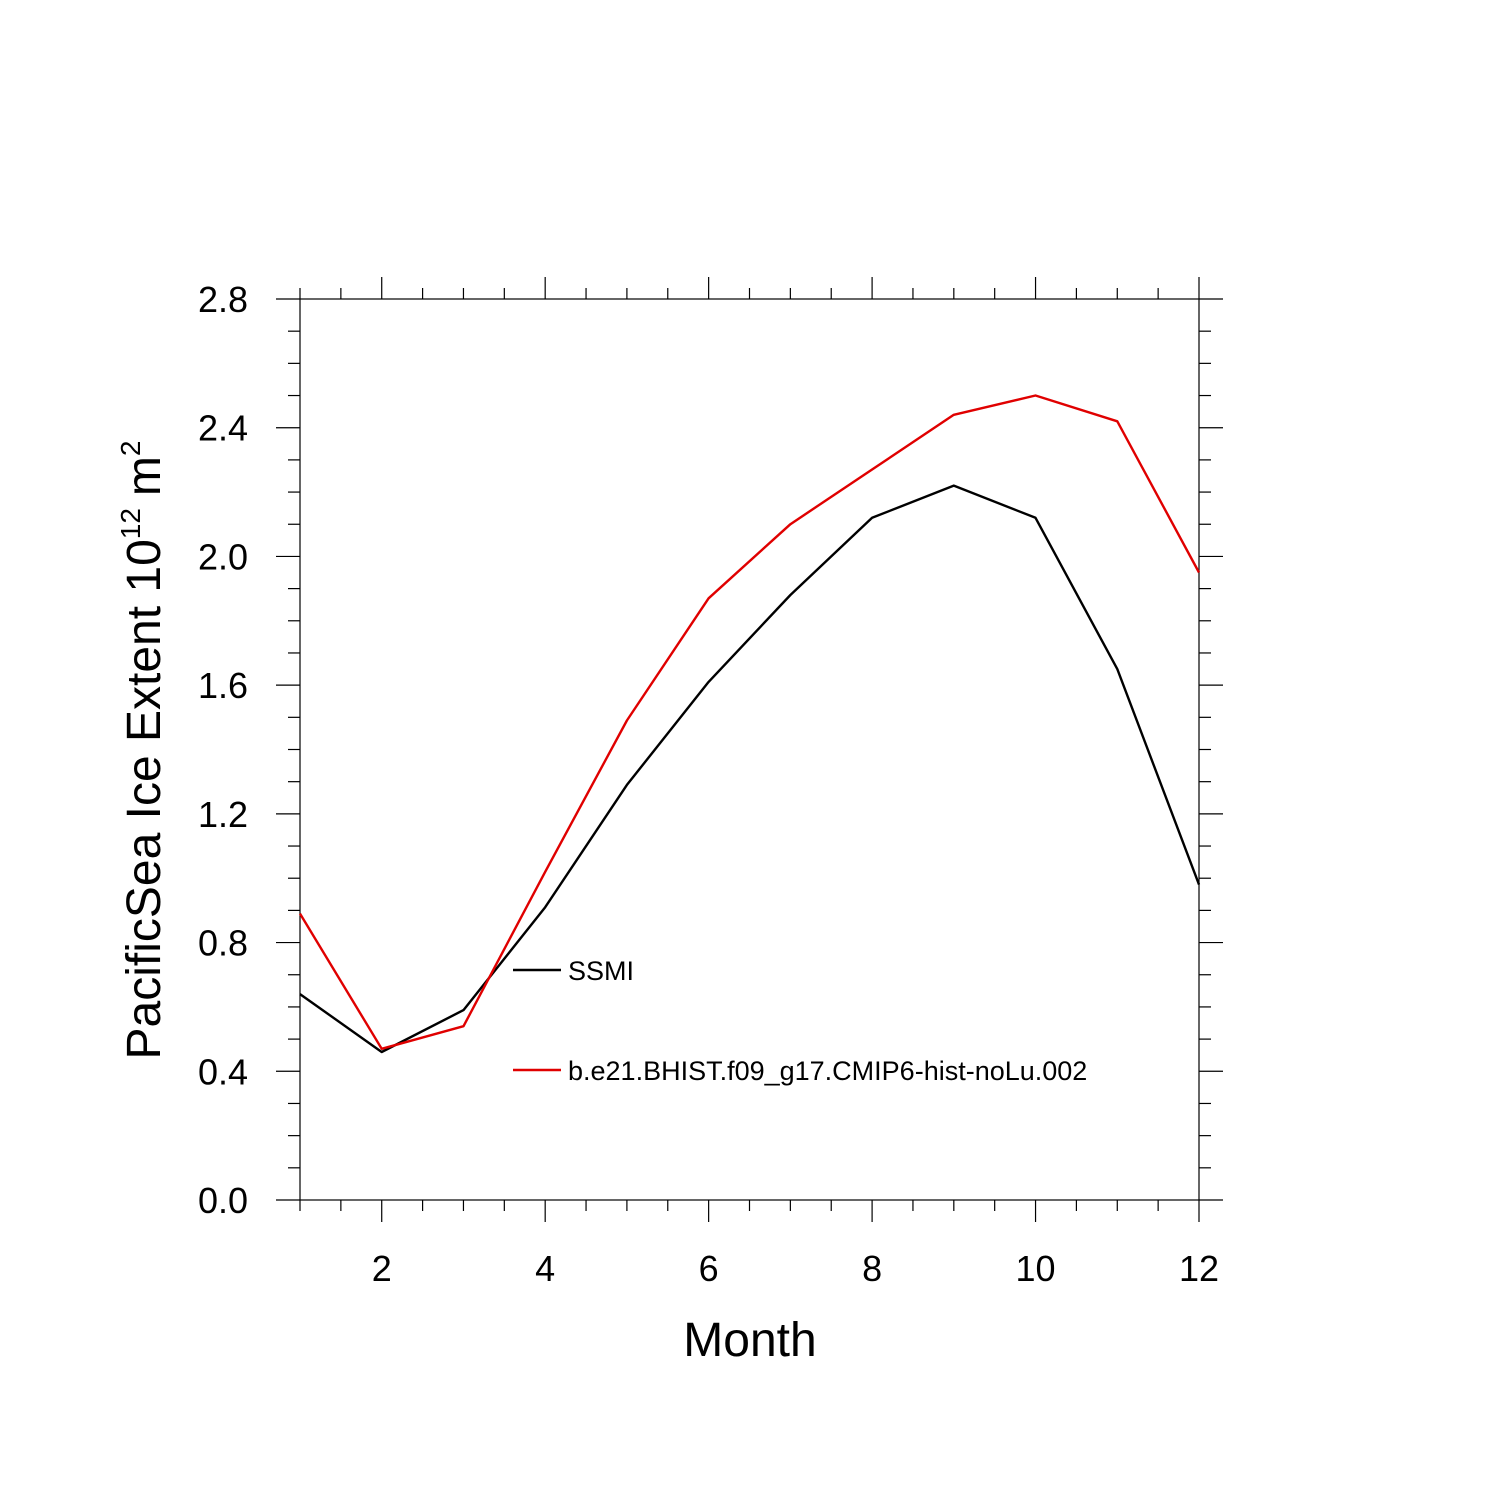  What do you see at coordinates (223, 814) in the screenshot?
I see `y-tick-label: 1.2` at bounding box center [223, 814].